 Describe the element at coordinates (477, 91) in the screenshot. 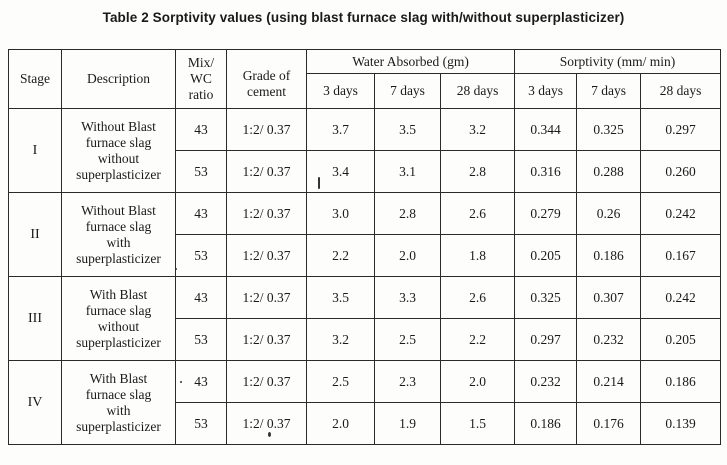

I see `header-wa-28-days: 28 days` at that location.